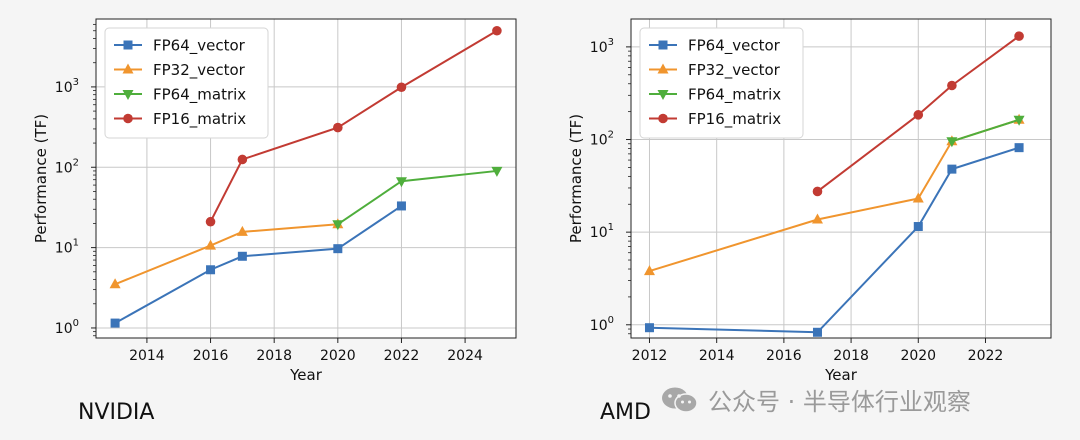  What do you see at coordinates (116, 412) in the screenshot?
I see `nvidia-caption: NVIDIA` at bounding box center [116, 412].